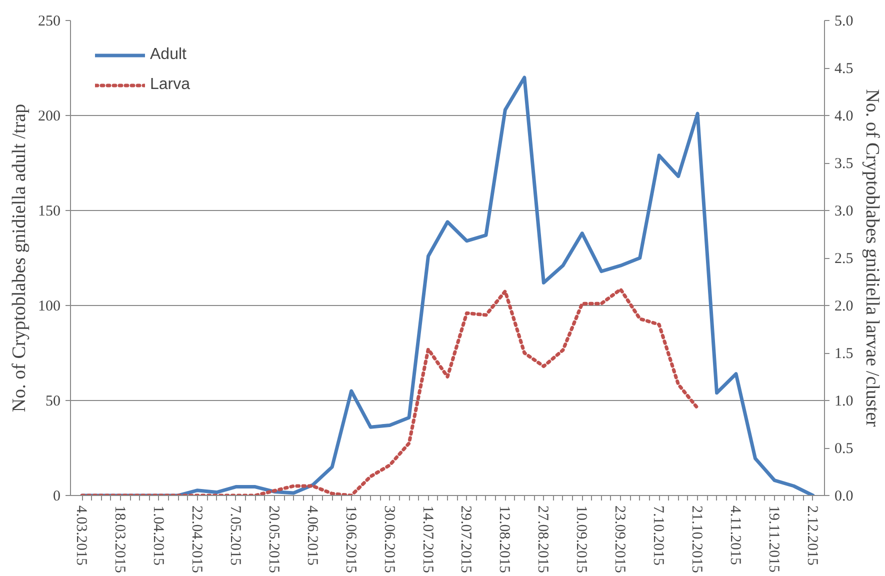  Describe the element at coordinates (53, 402) in the screenshot. I see `y-tick-label: 50` at that location.